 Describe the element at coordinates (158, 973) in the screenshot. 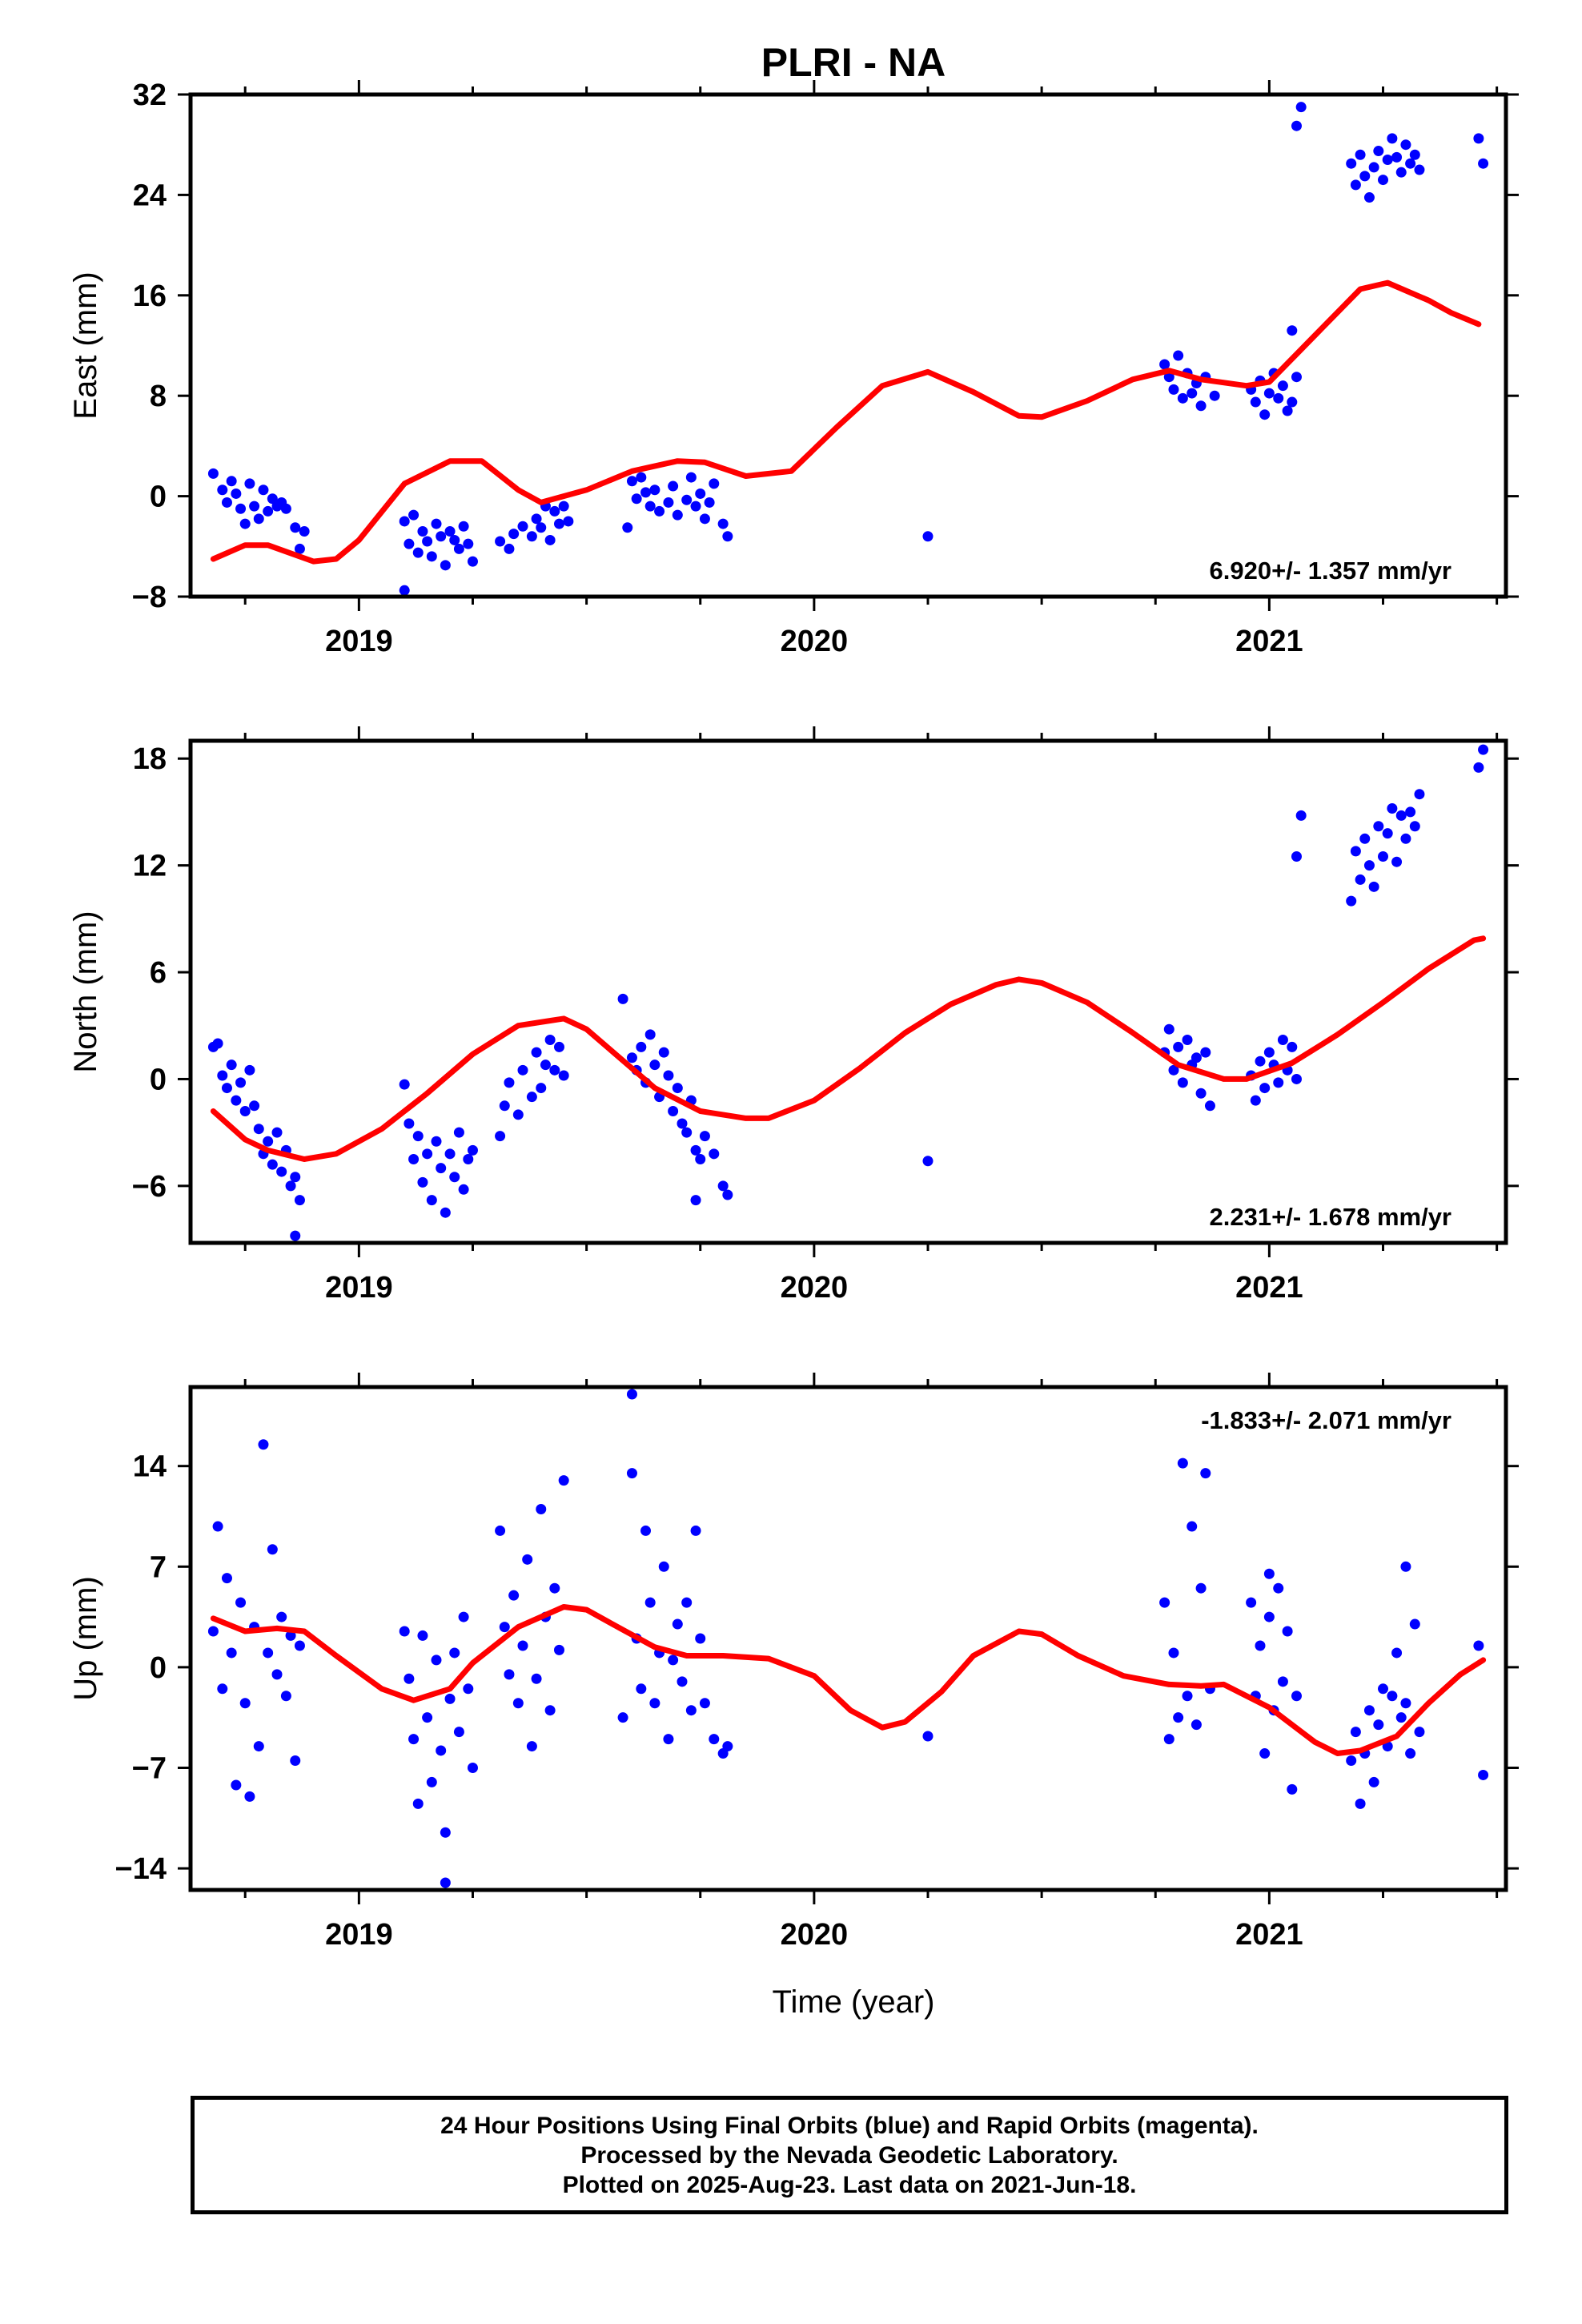

I see `y-tick-label: 6` at that location.